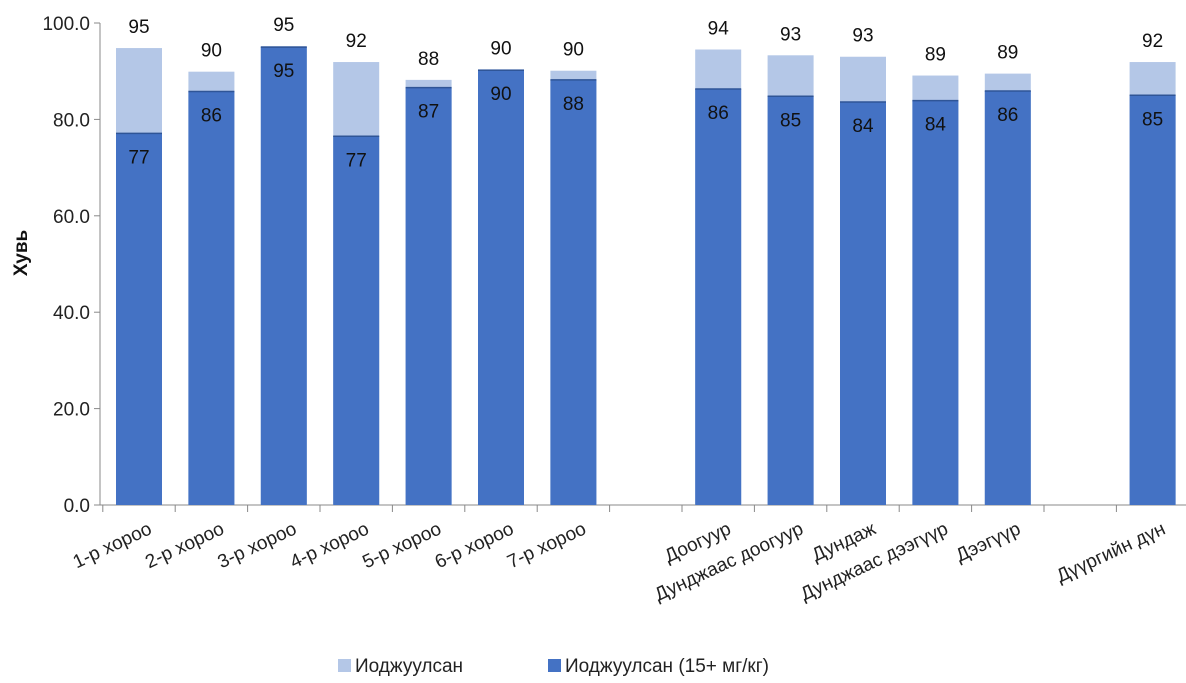 The width and height of the screenshot is (1186, 683). Describe the element at coordinates (71, 410) in the screenshot. I see `y-tick-label: 20.0` at that location.